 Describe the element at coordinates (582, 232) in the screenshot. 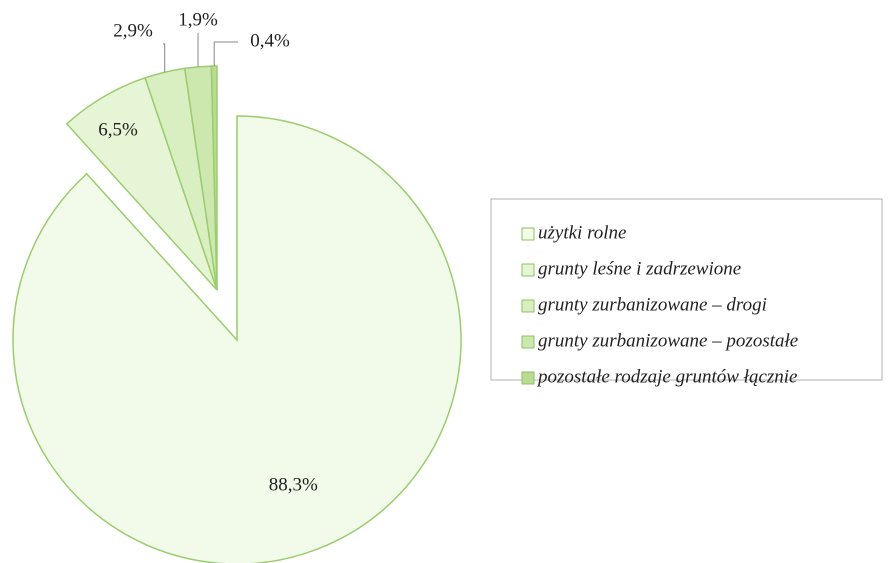

I see `legend-label: użytki rolne` at that location.